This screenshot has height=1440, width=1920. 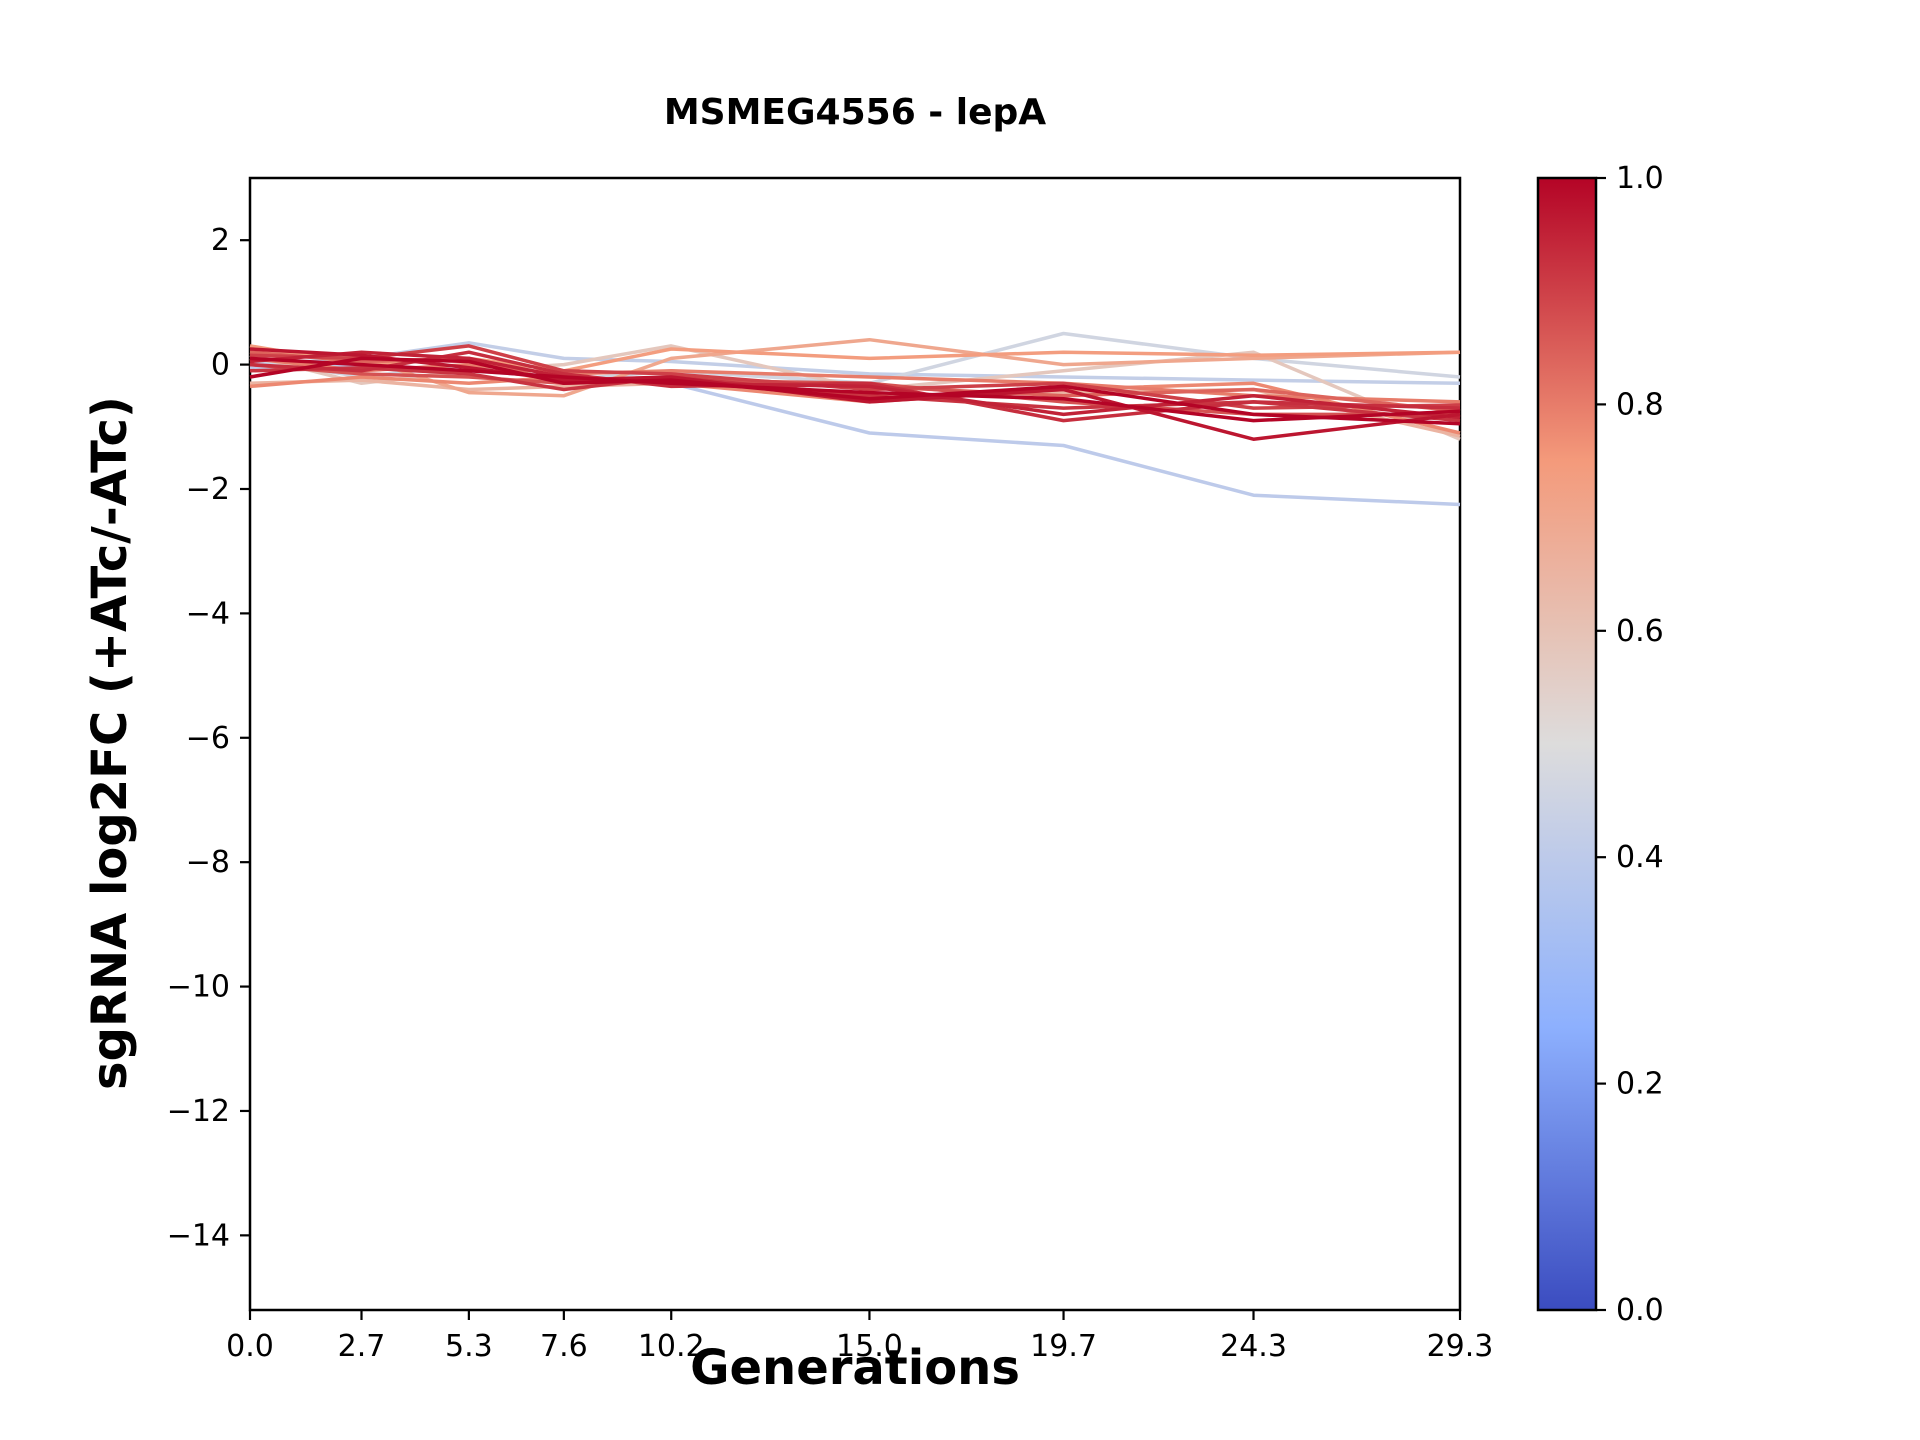 I want to click on chart-title: MSMEG4556 - lepA, so click(x=855, y=112).